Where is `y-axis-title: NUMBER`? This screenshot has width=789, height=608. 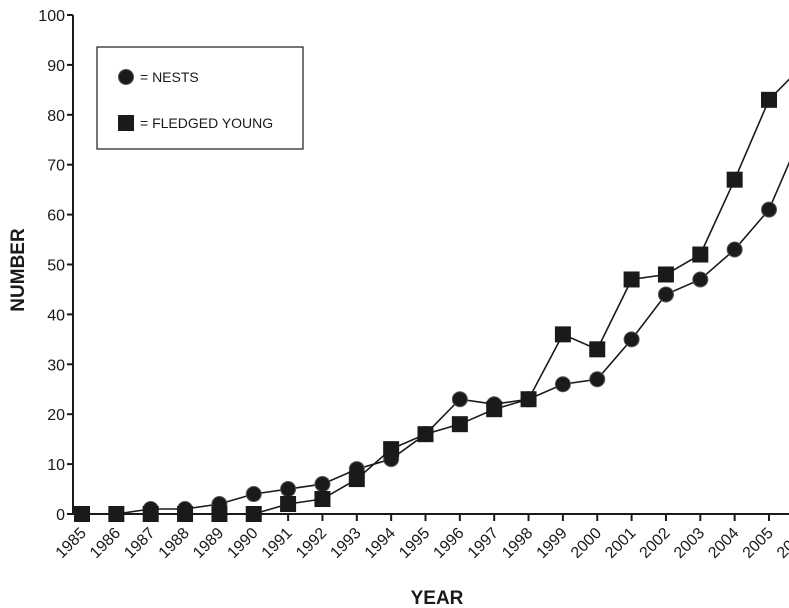
y-axis-title: NUMBER is located at coordinates (18, 270).